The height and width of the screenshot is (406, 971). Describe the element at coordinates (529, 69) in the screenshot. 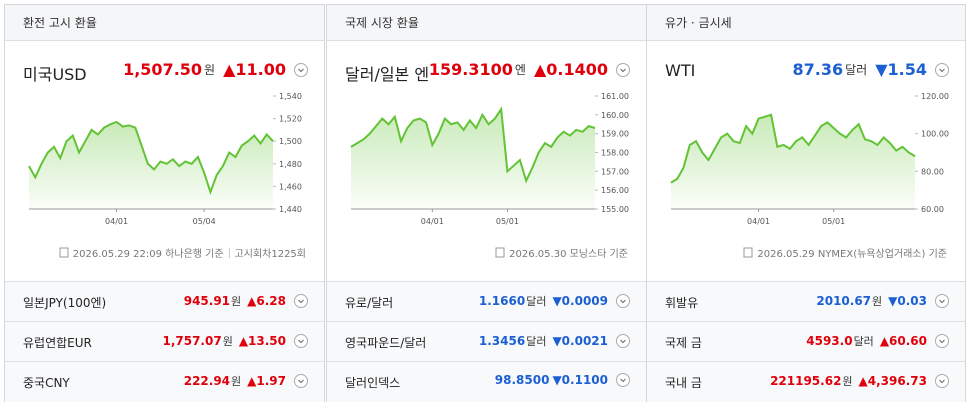

I see `main-quote: 159.3100 엔 ▲0.1400` at that location.